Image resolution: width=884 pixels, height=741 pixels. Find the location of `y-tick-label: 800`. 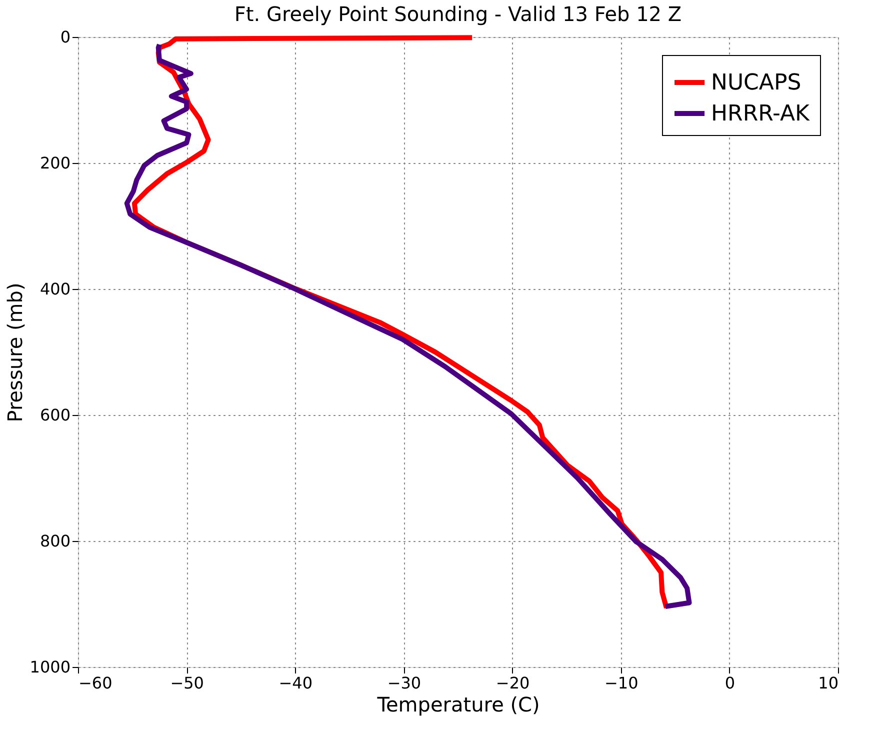

y-tick-label: 800 is located at coordinates (55, 541).